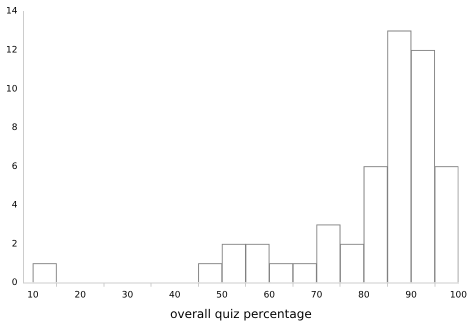 This screenshot has height=326, width=470. Describe the element at coordinates (316, 295) in the screenshot. I see `x-tick-label: 70` at that location.